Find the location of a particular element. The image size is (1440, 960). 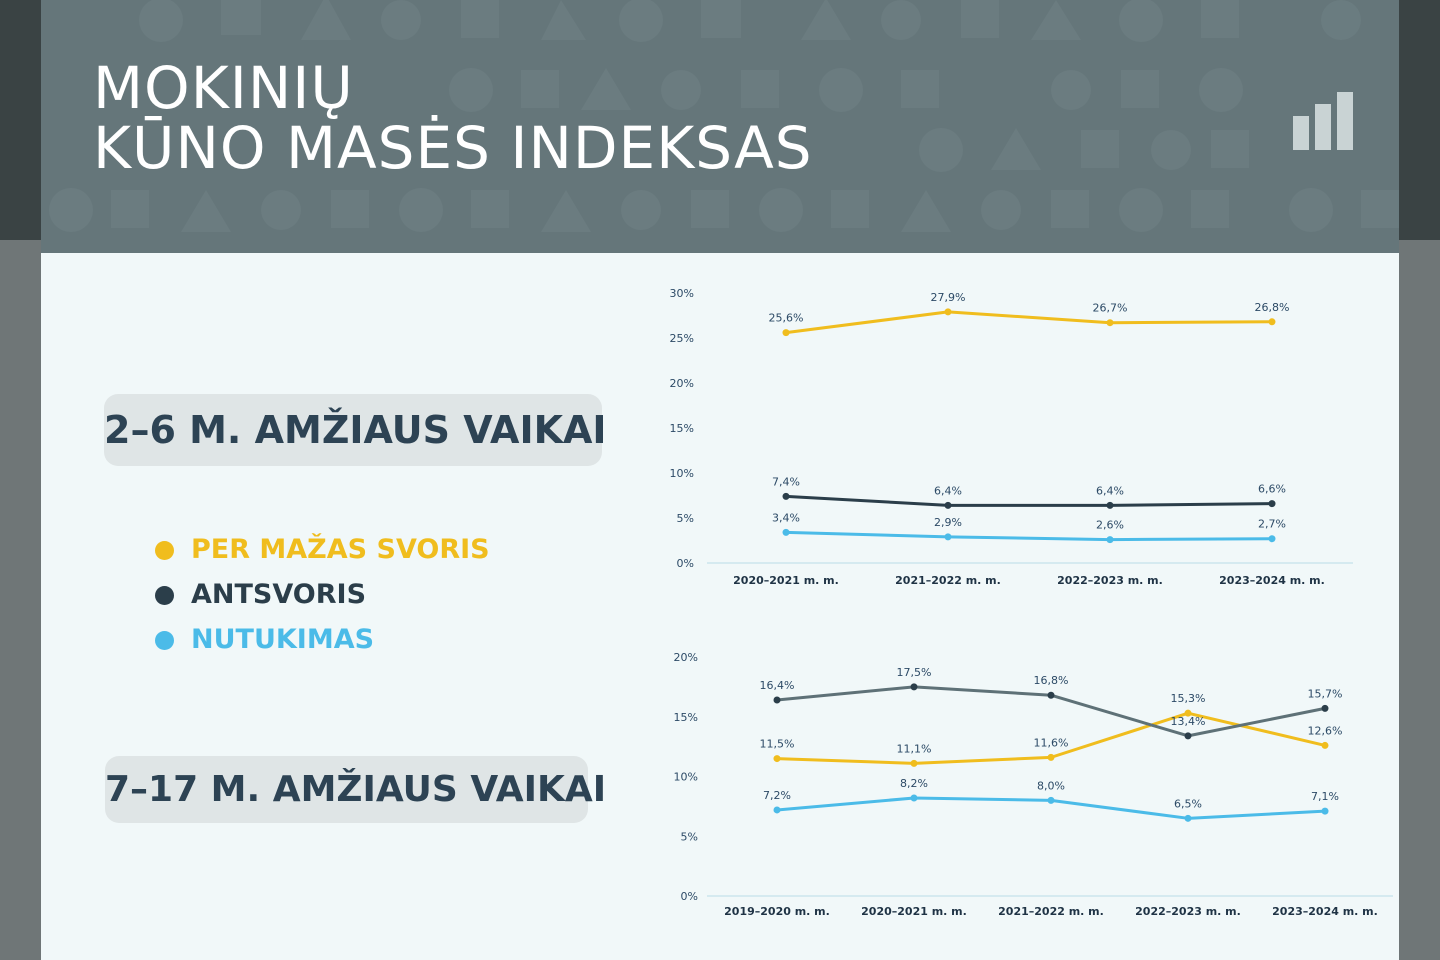

data-label-obesity: 2,7% is located at coordinates (1272, 524).